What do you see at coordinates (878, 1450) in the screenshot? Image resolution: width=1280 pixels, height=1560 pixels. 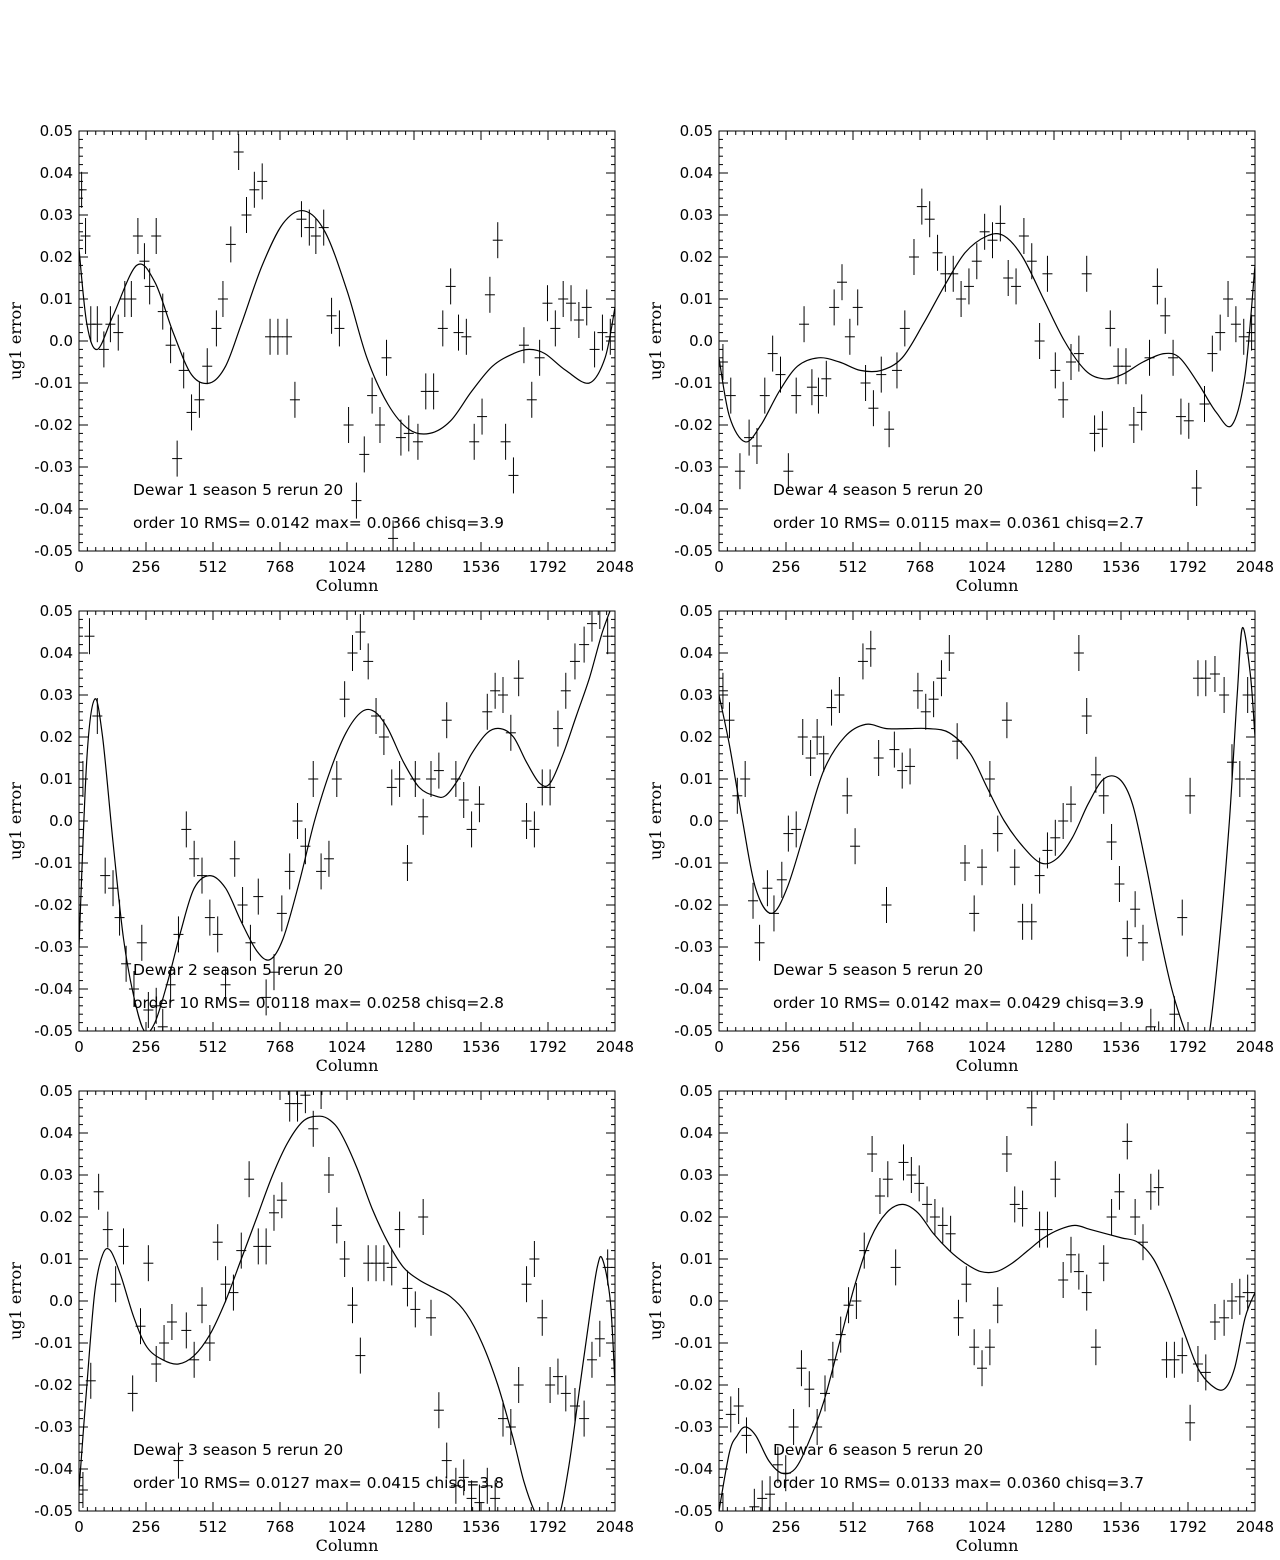 I see `annotation-dewar: Dewar 6 season 5 rerun 20` at bounding box center [878, 1450].